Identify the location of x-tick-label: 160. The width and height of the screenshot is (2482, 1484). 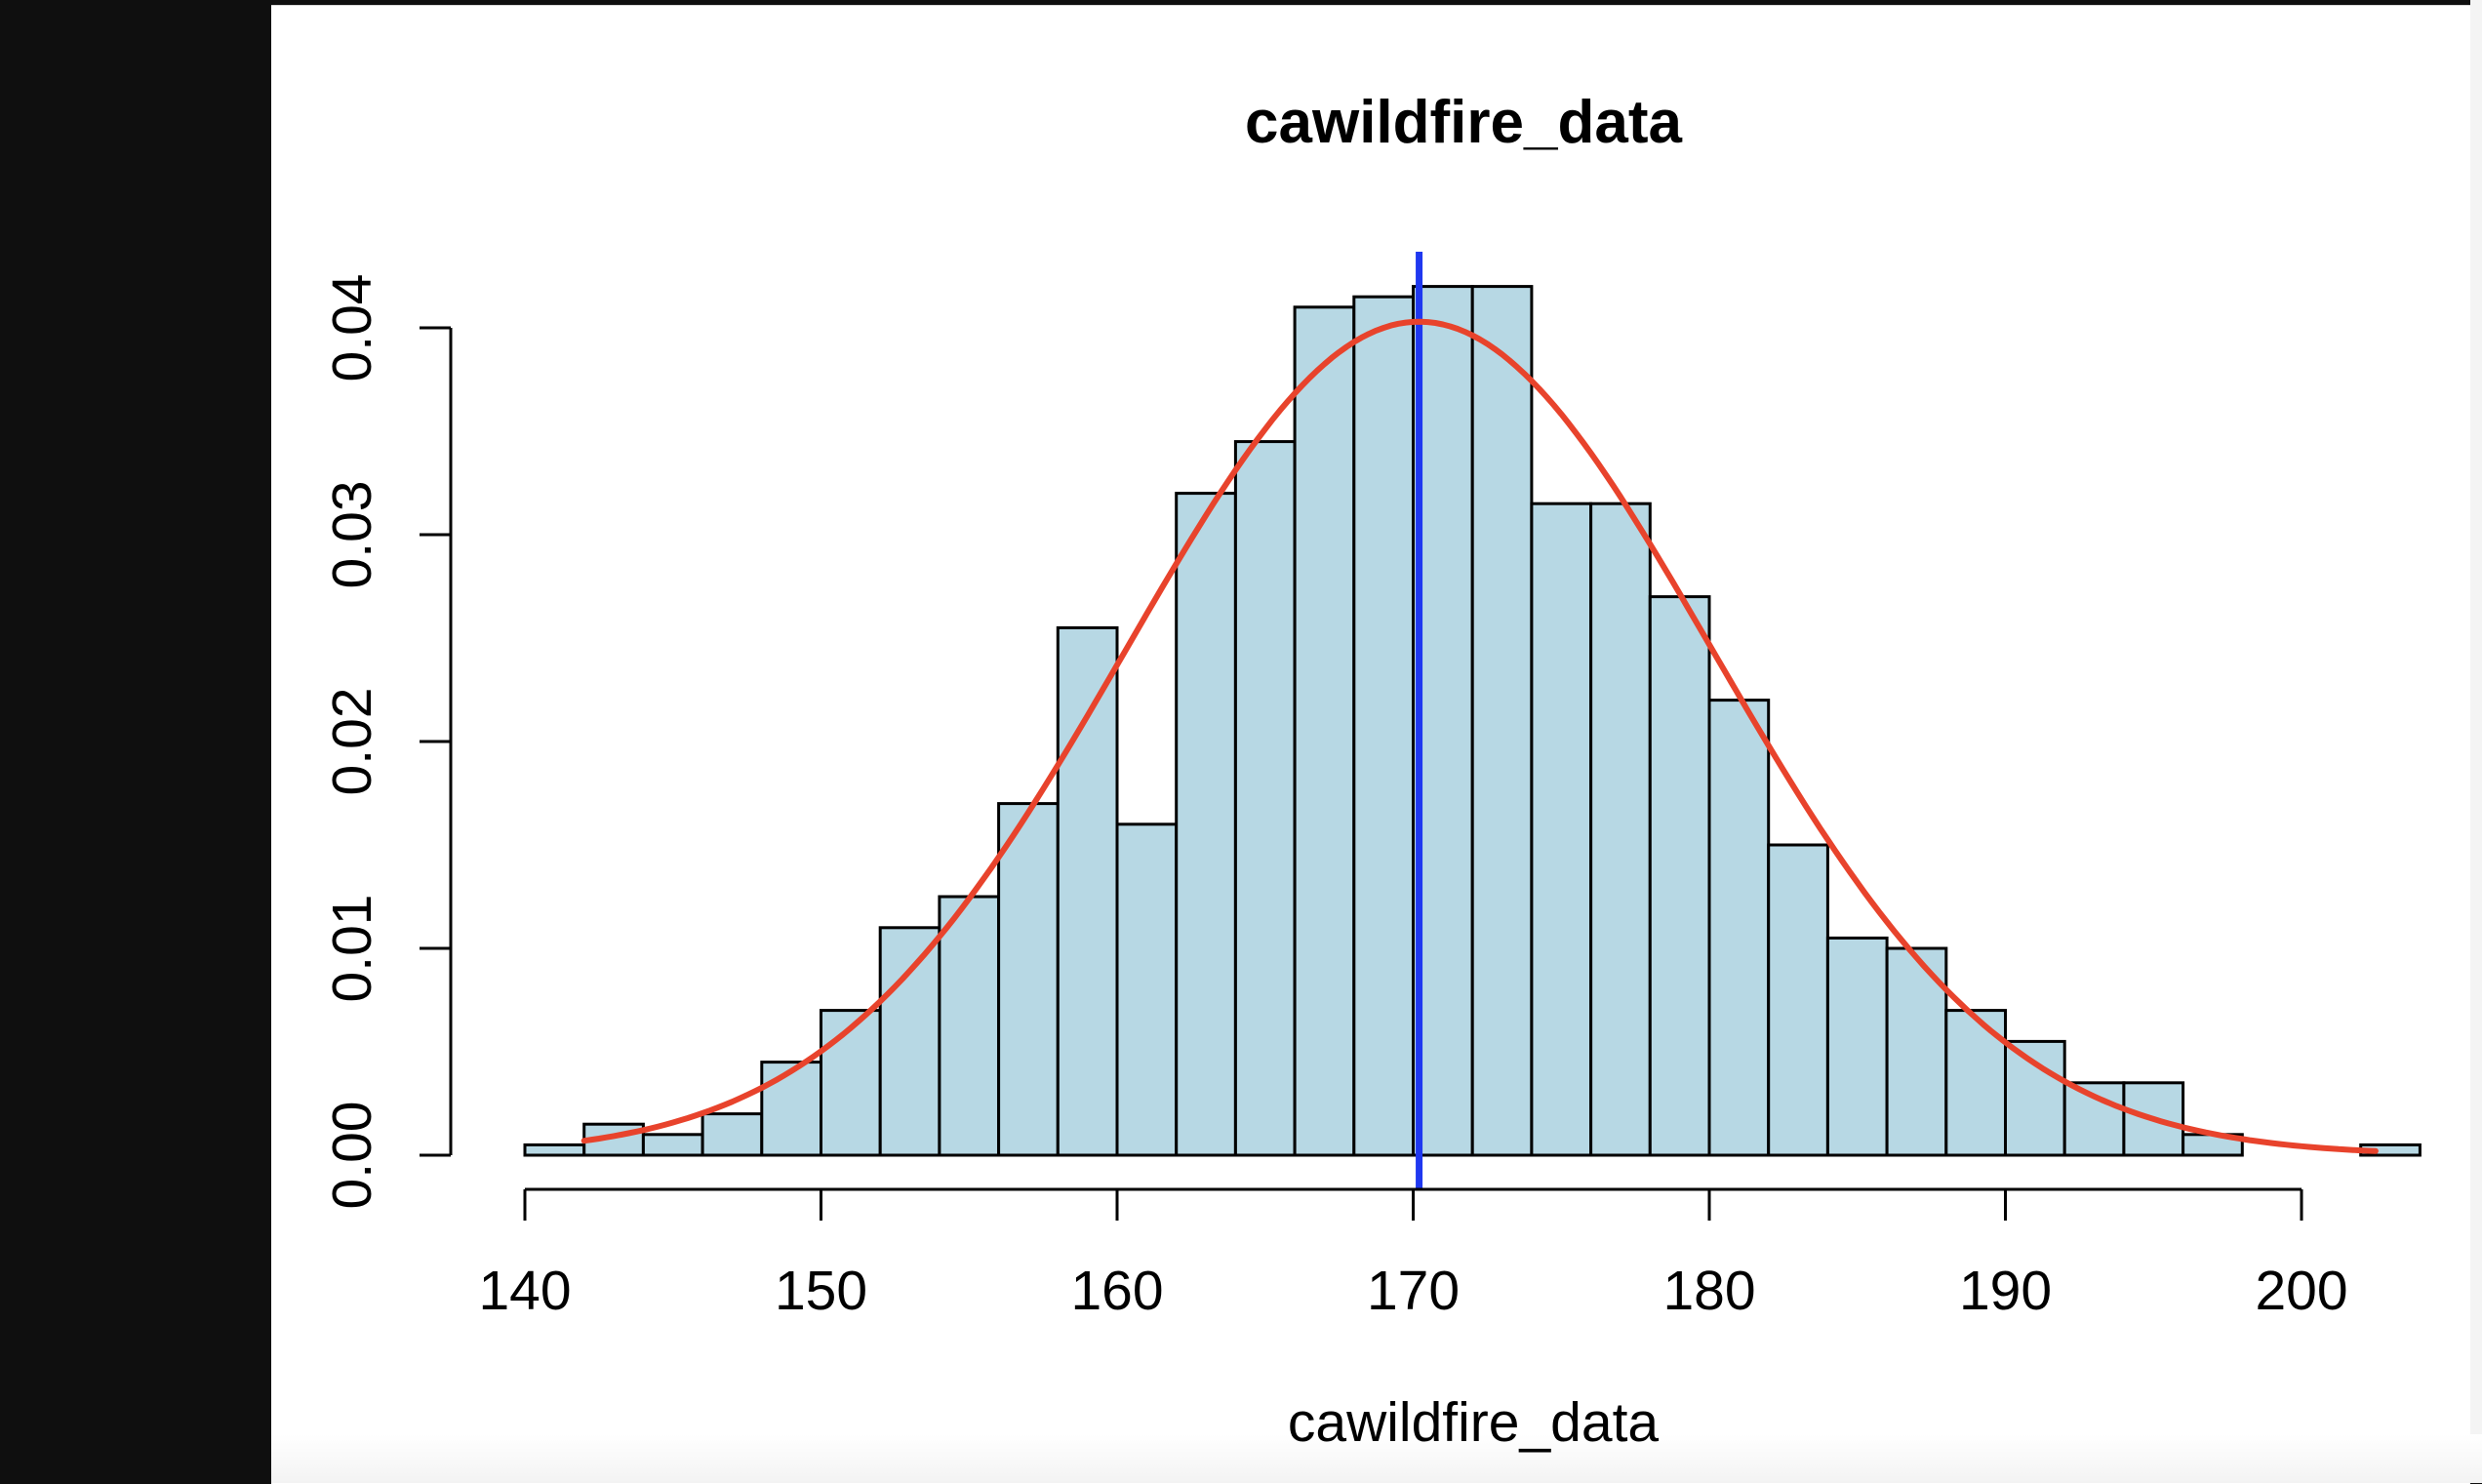
(1117, 1291).